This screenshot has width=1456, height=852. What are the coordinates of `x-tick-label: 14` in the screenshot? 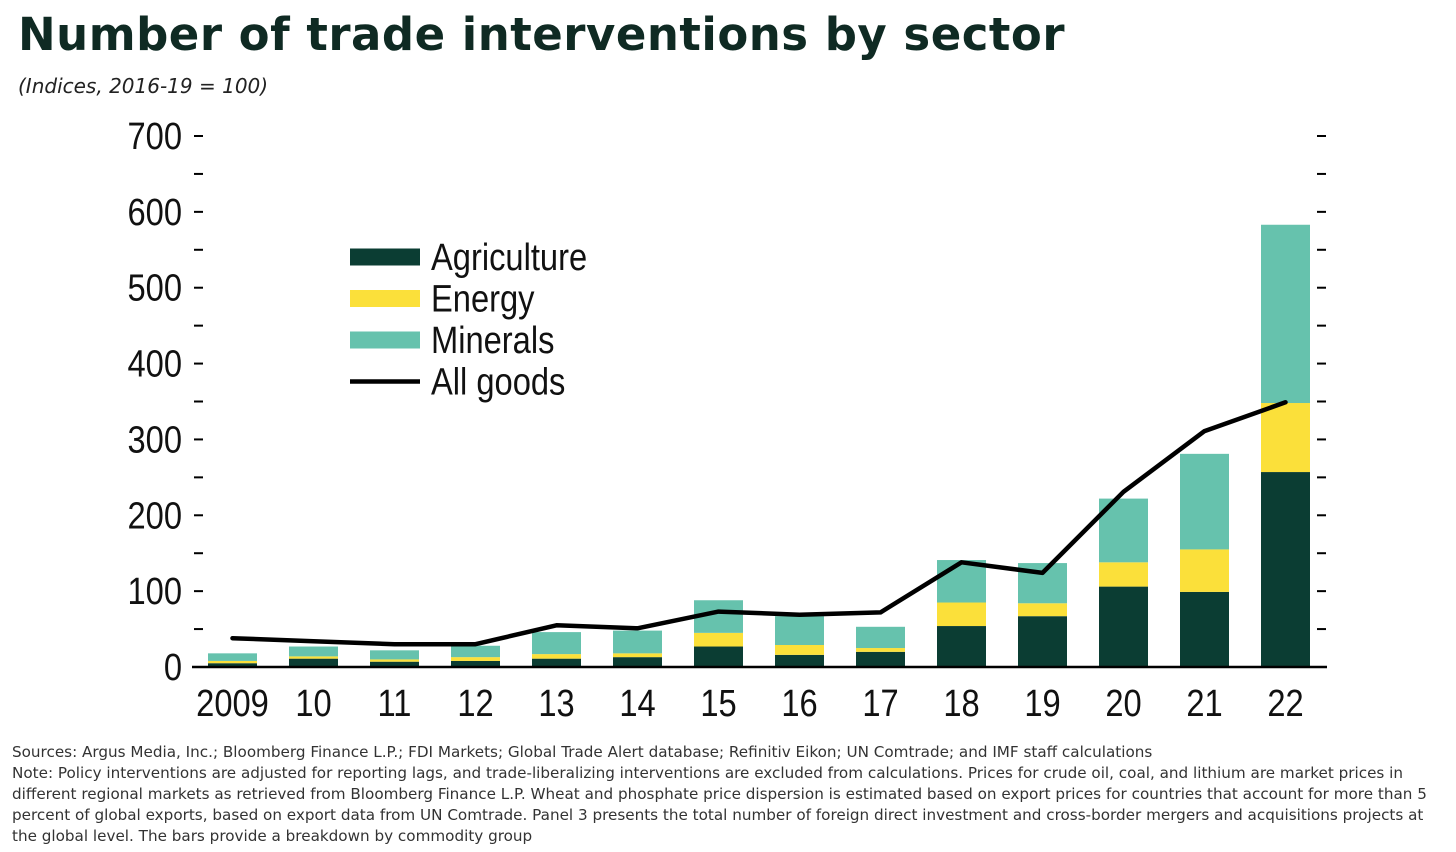 It's located at (637, 703).